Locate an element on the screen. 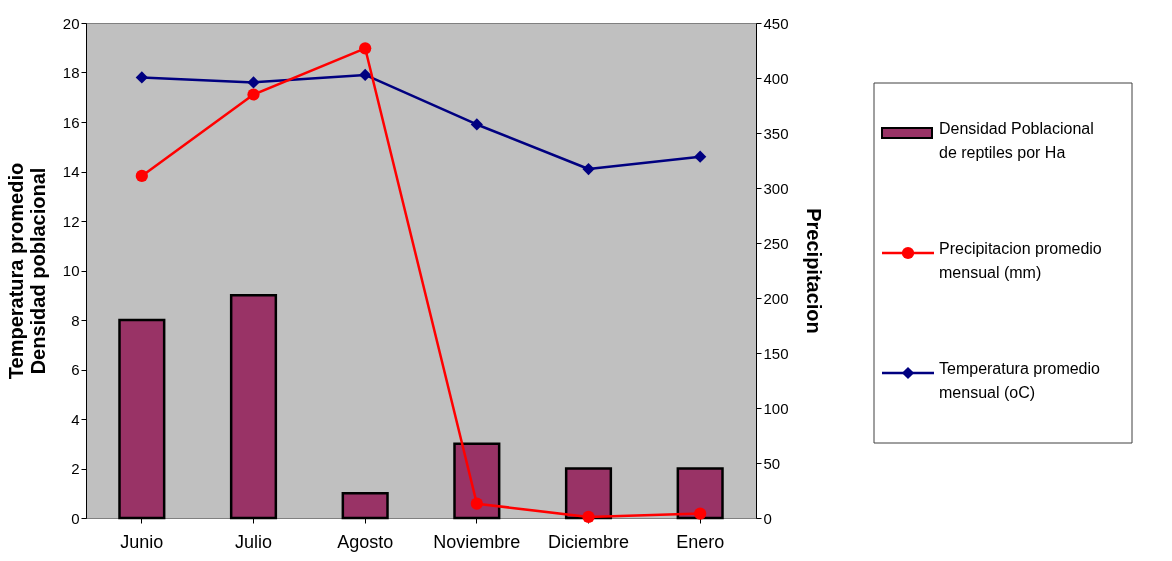  y-tick-label: 4 is located at coordinates (75, 419).